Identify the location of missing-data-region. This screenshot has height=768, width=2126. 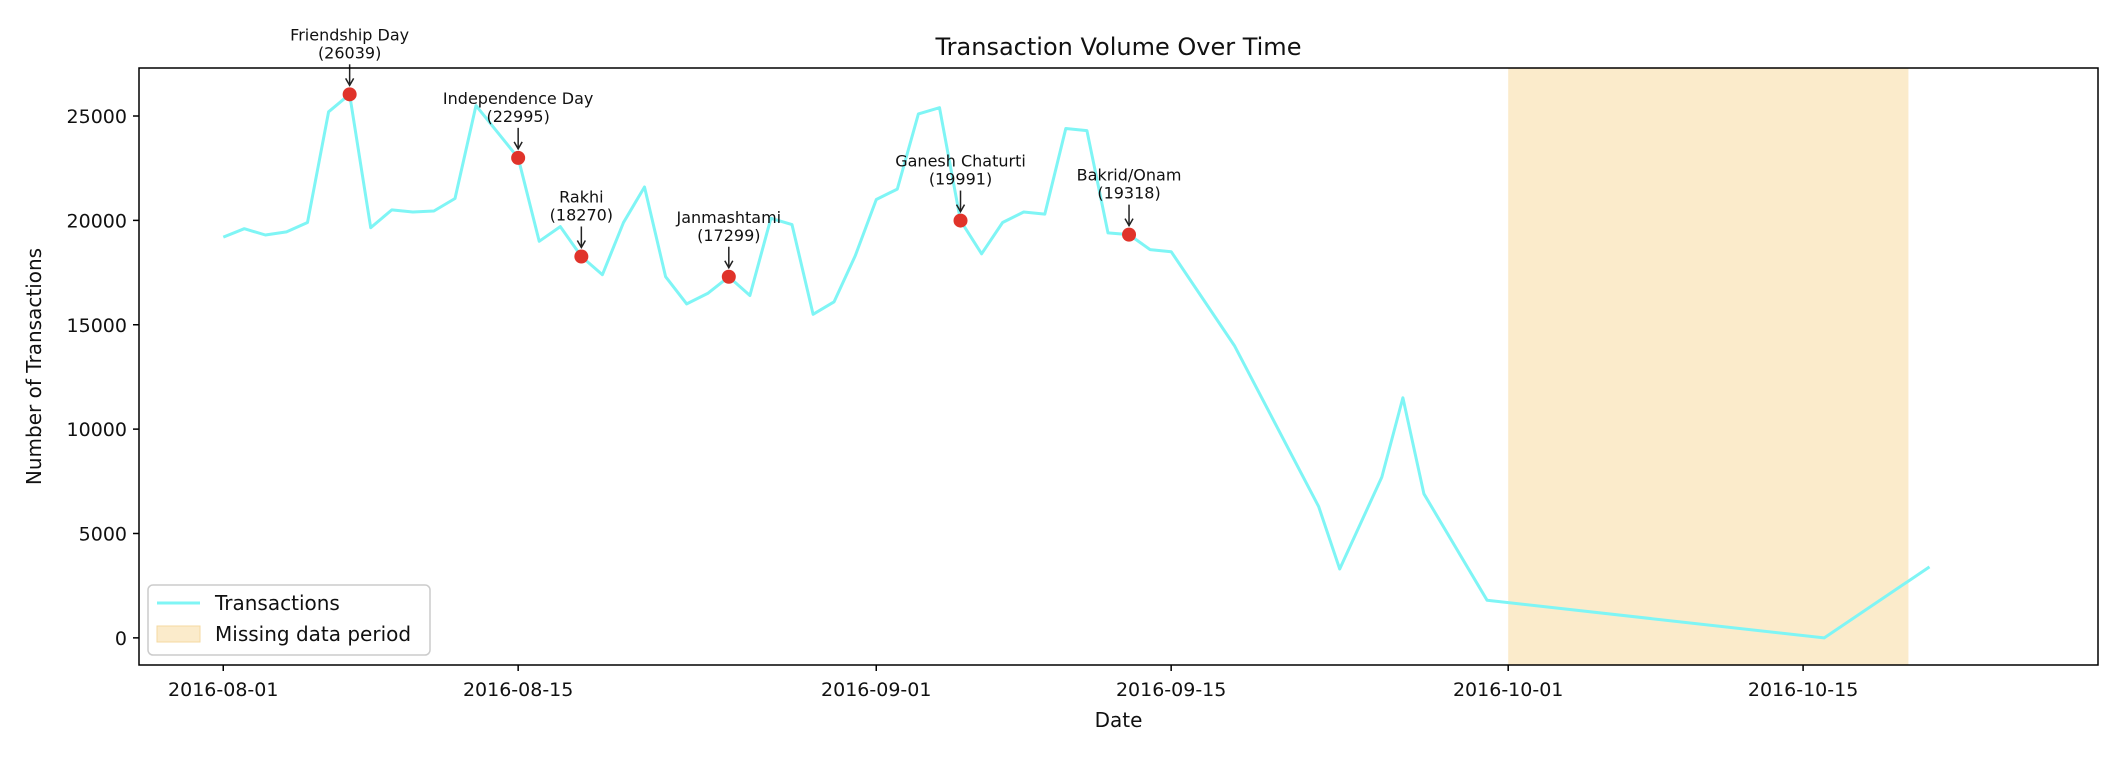
(1708, 366).